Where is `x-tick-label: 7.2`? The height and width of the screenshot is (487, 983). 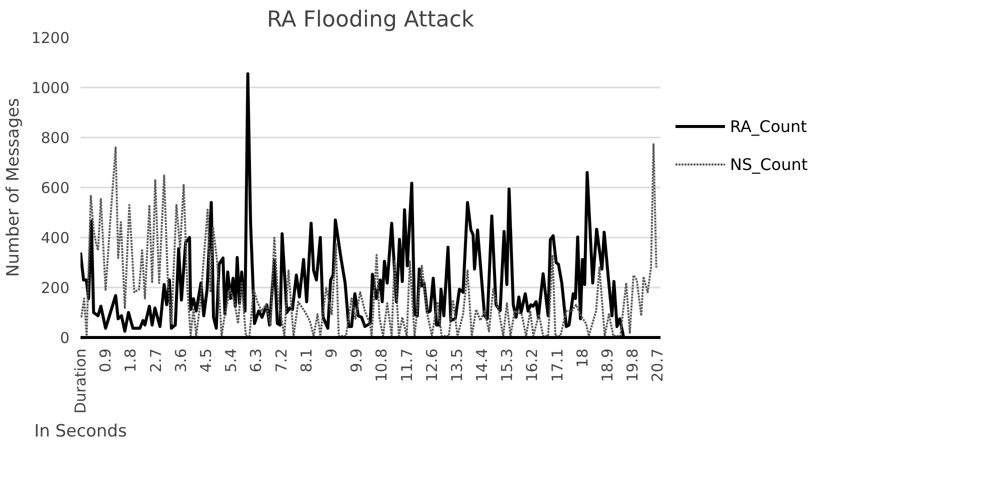 x-tick-label: 7.2 is located at coordinates (281, 360).